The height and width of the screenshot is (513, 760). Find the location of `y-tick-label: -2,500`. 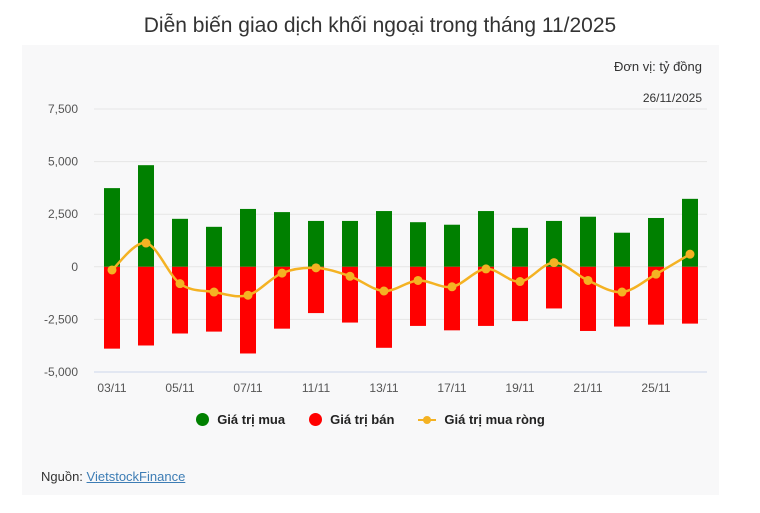

y-tick-label: -2,500 is located at coordinates (61, 319).